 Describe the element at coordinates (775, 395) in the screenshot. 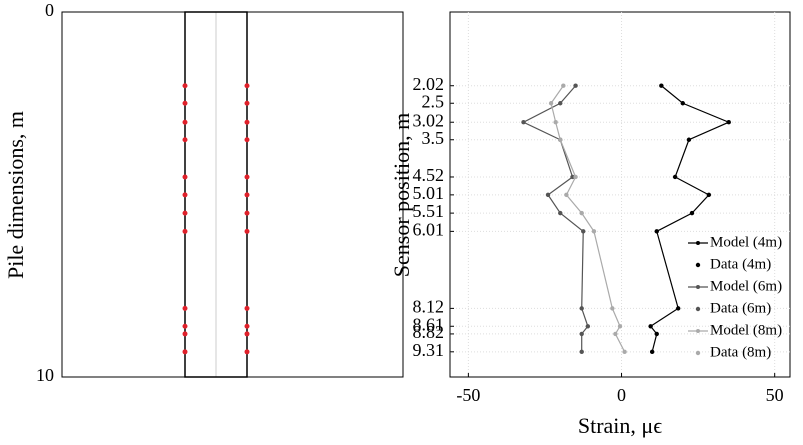

I see `x-tick-label: 50` at that location.